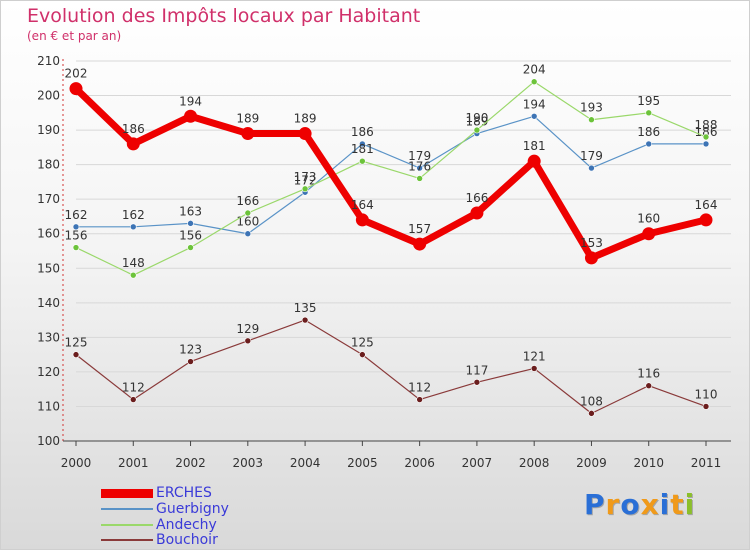  What do you see at coordinates (648, 101) in the screenshot?
I see `data-label-andechy-2010: 195` at bounding box center [648, 101].